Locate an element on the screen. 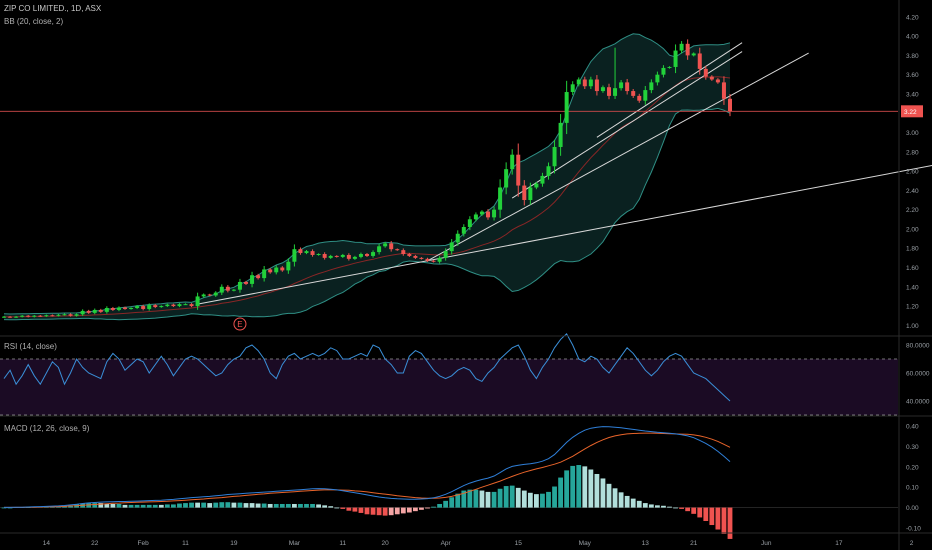  time-tick-label: Feb is located at coordinates (144, 543).